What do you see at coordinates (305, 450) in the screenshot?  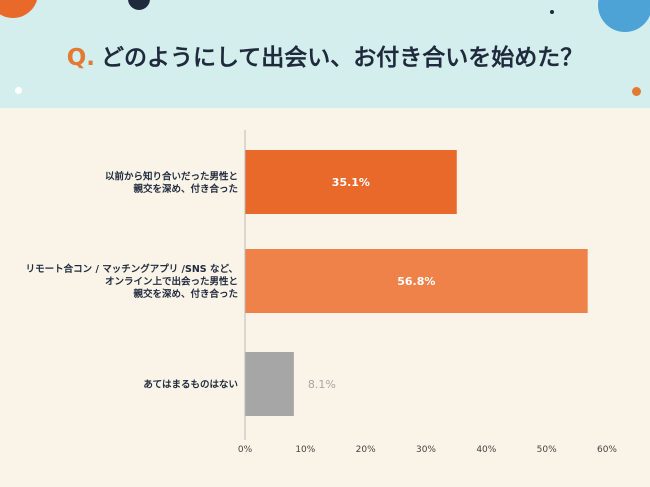 I see `x-tick-label-10: 10%` at bounding box center [305, 450].